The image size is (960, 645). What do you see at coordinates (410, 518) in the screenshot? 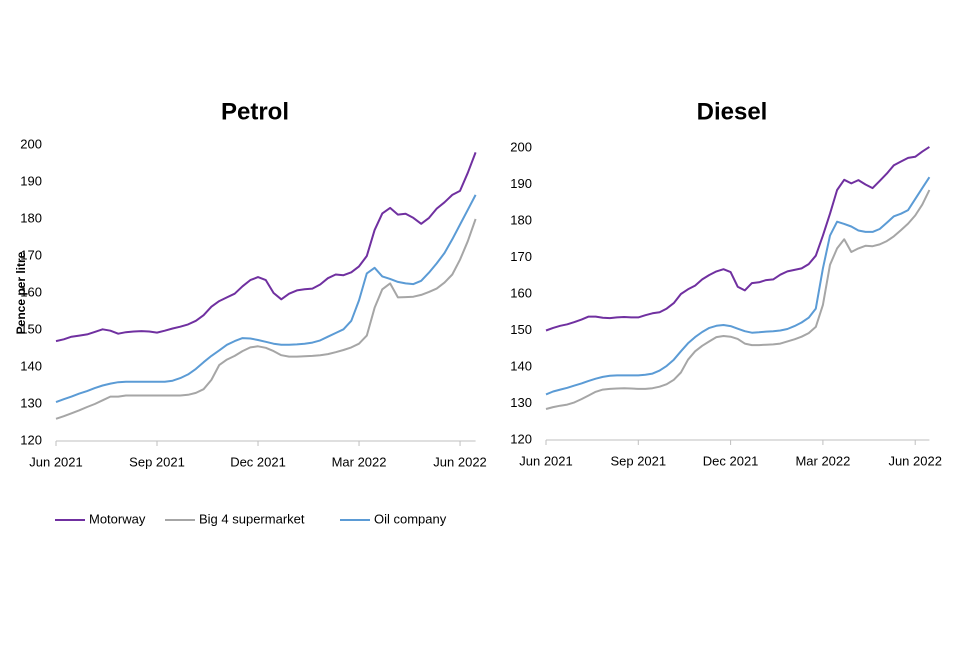
I see `legend-label: Oil company` at bounding box center [410, 518].